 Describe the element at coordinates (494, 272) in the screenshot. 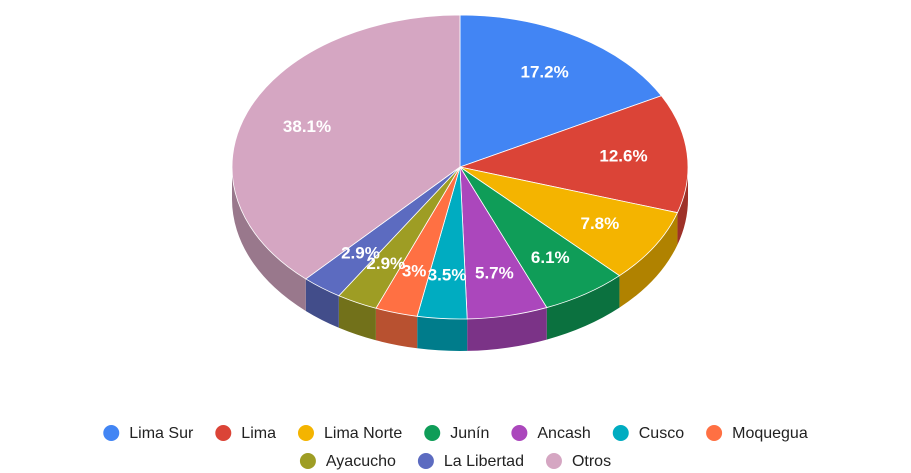

I see `data-label: 5.7%` at that location.